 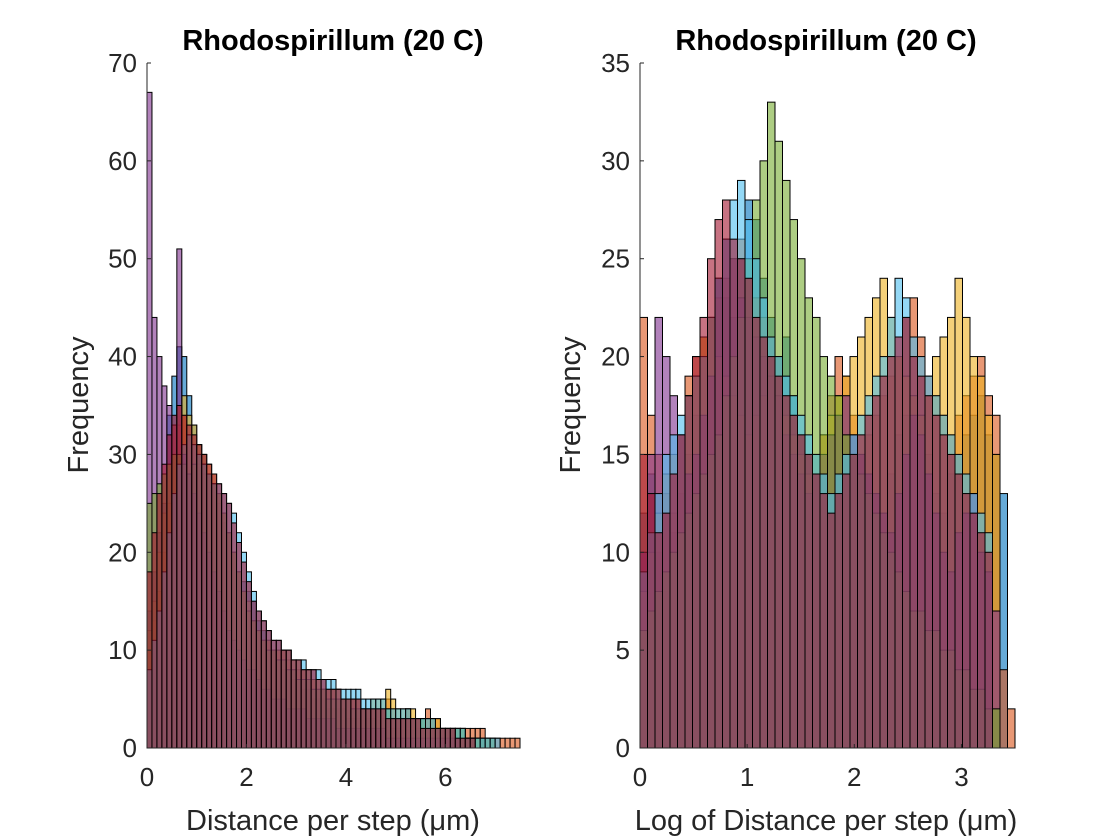 I want to click on y-tick-label: 70, so click(x=122, y=63).